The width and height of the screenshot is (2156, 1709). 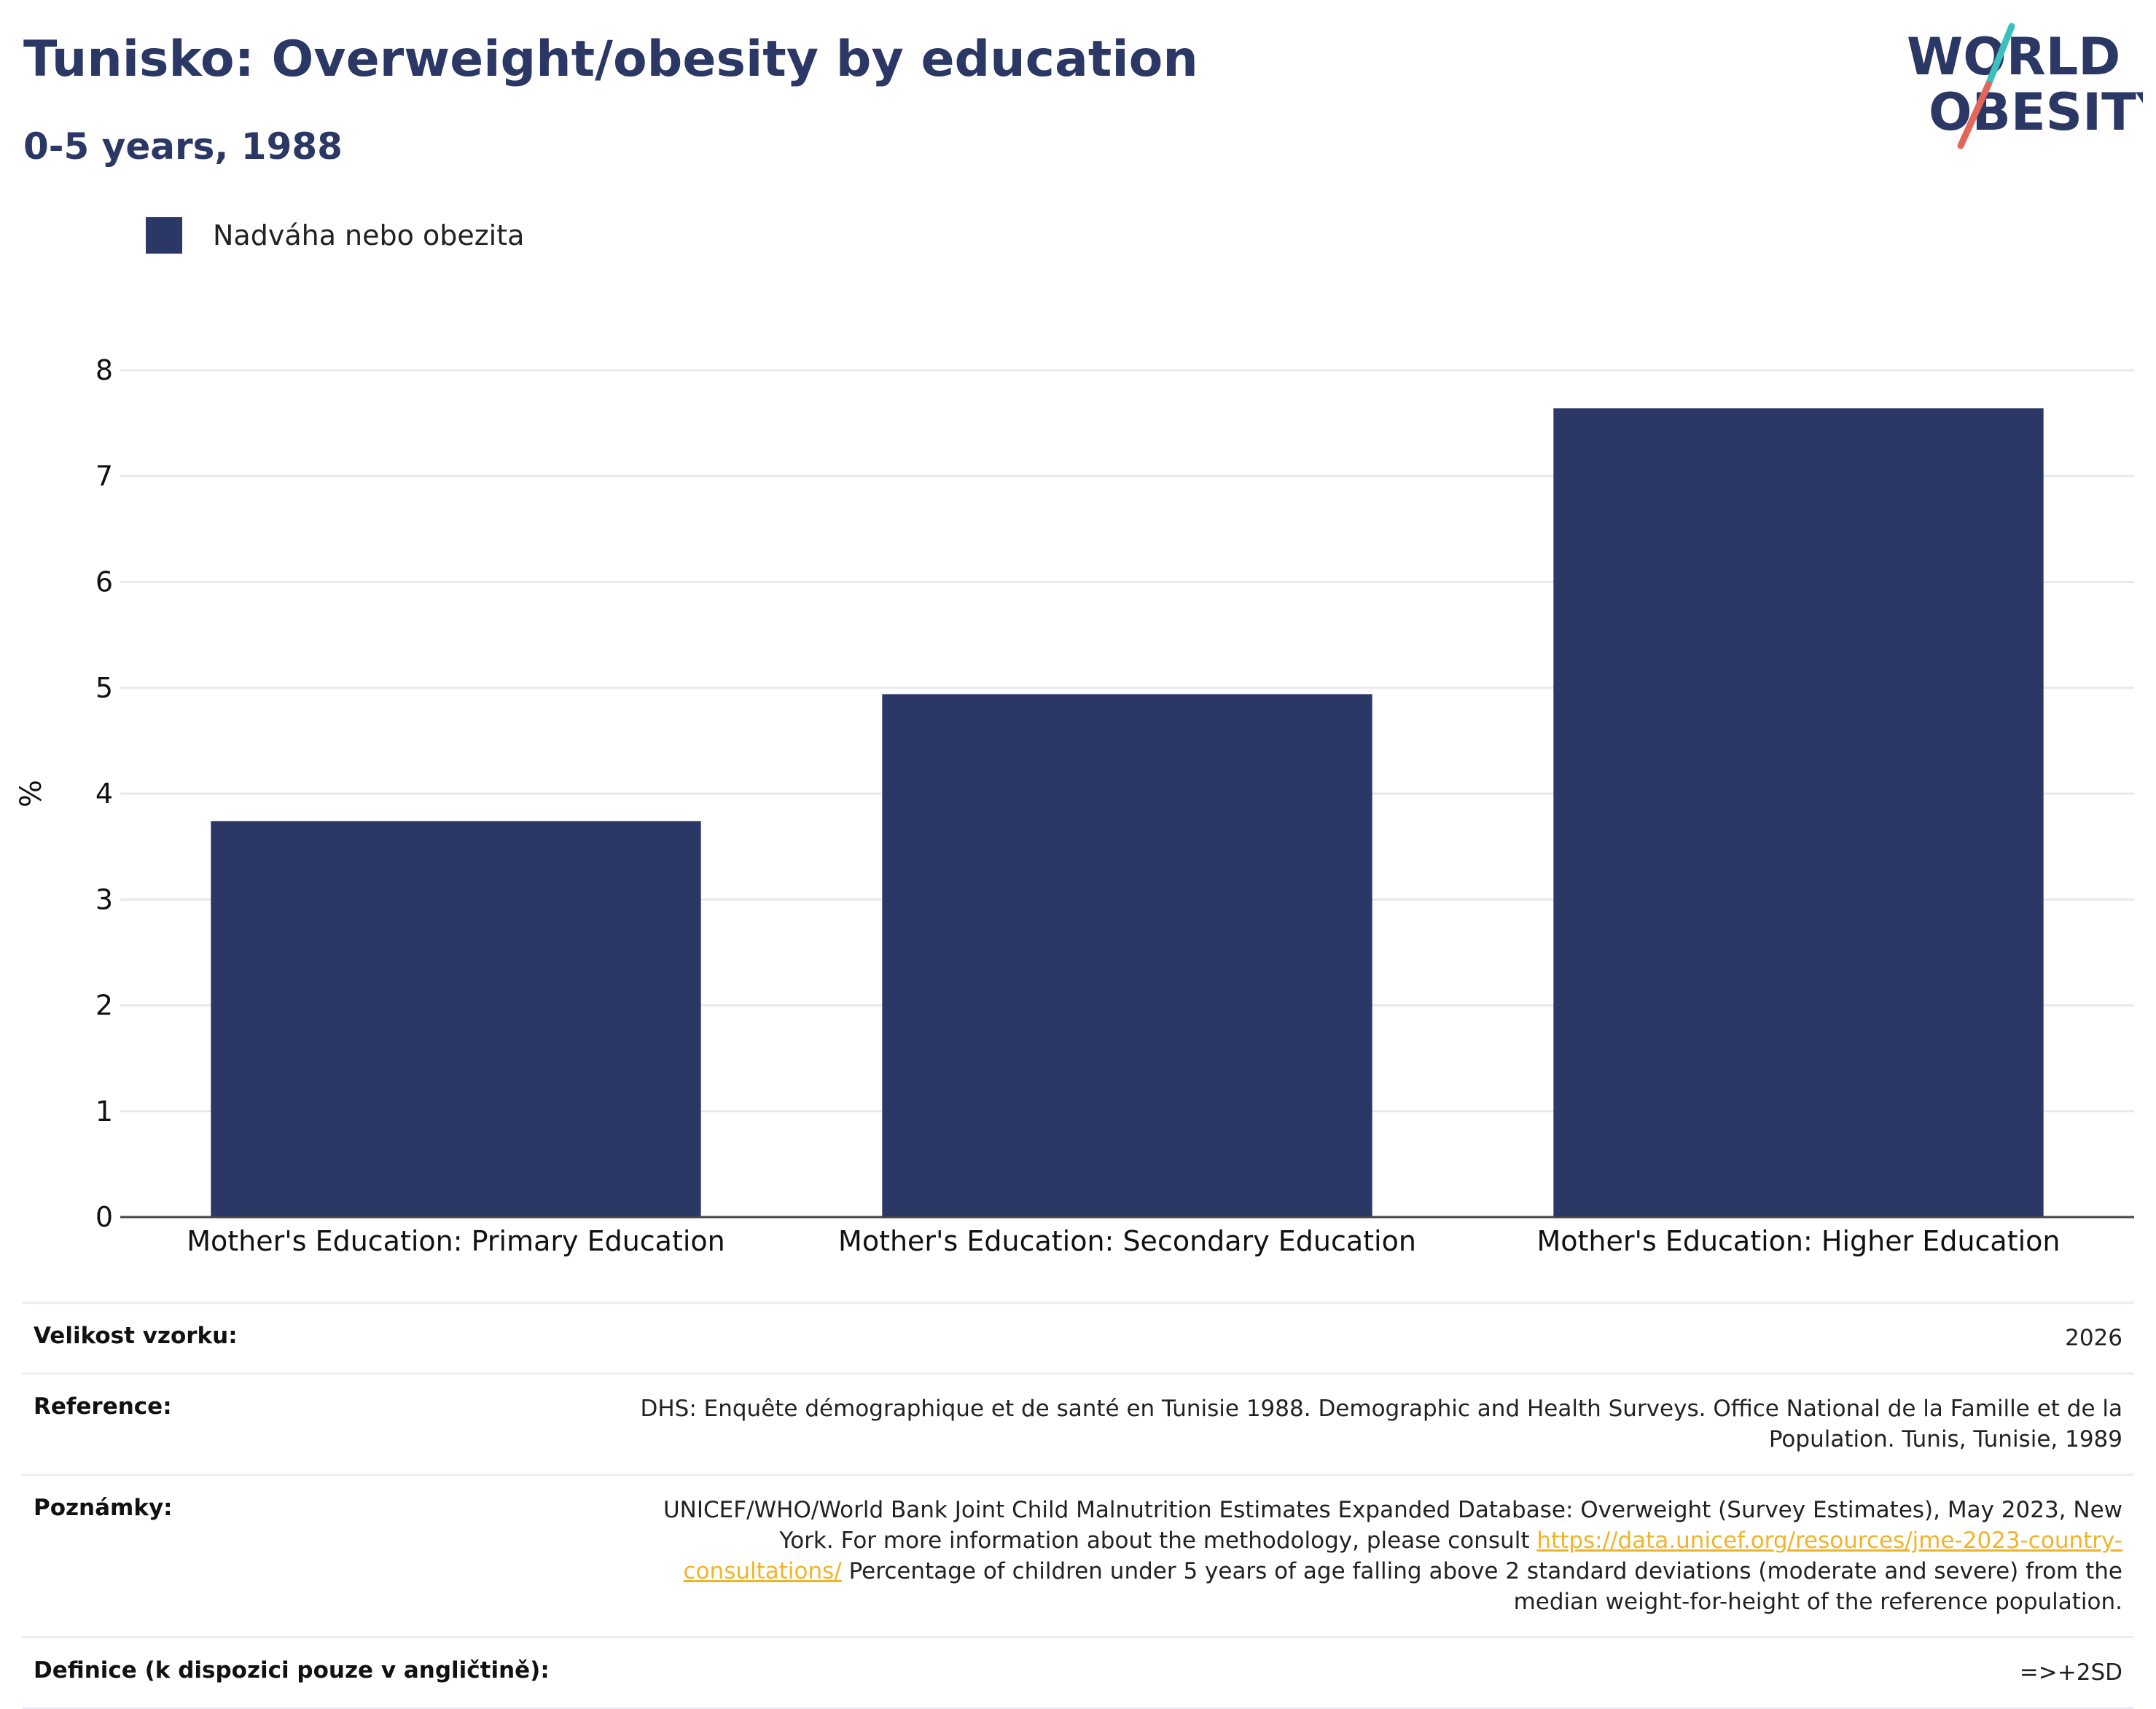 I want to click on y-tick-labels: 0 1 2 3 4 5 6 7 8, so click(x=104, y=793).